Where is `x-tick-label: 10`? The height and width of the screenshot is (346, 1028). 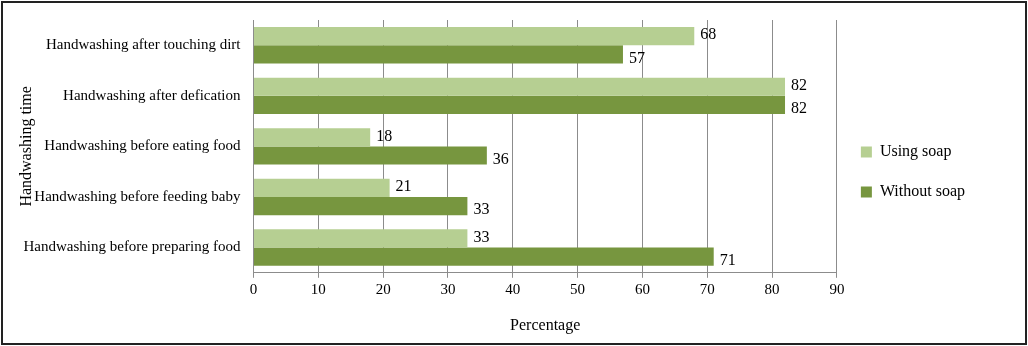 x-tick-label: 10 is located at coordinates (318, 288).